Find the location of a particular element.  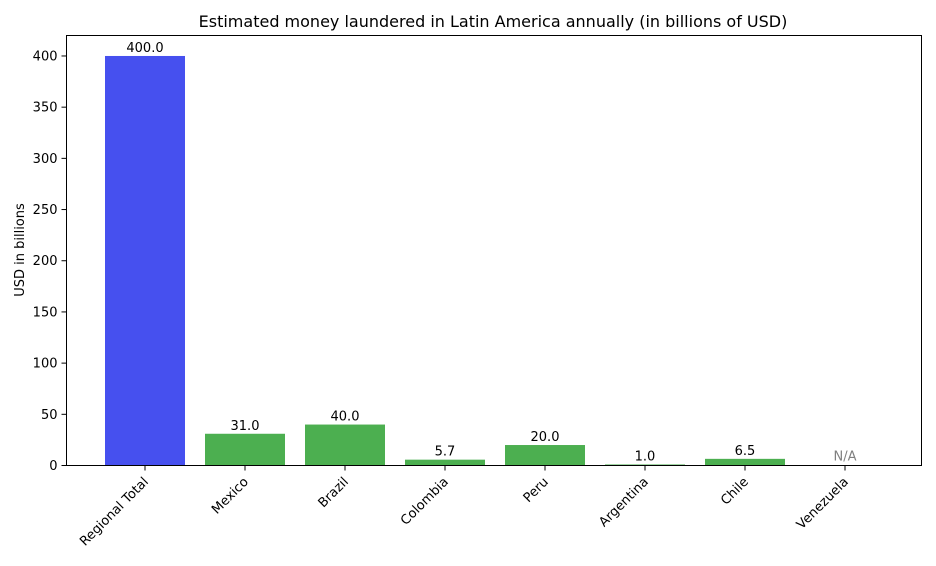

x-tick-label: Colombia is located at coordinates (425, 502).